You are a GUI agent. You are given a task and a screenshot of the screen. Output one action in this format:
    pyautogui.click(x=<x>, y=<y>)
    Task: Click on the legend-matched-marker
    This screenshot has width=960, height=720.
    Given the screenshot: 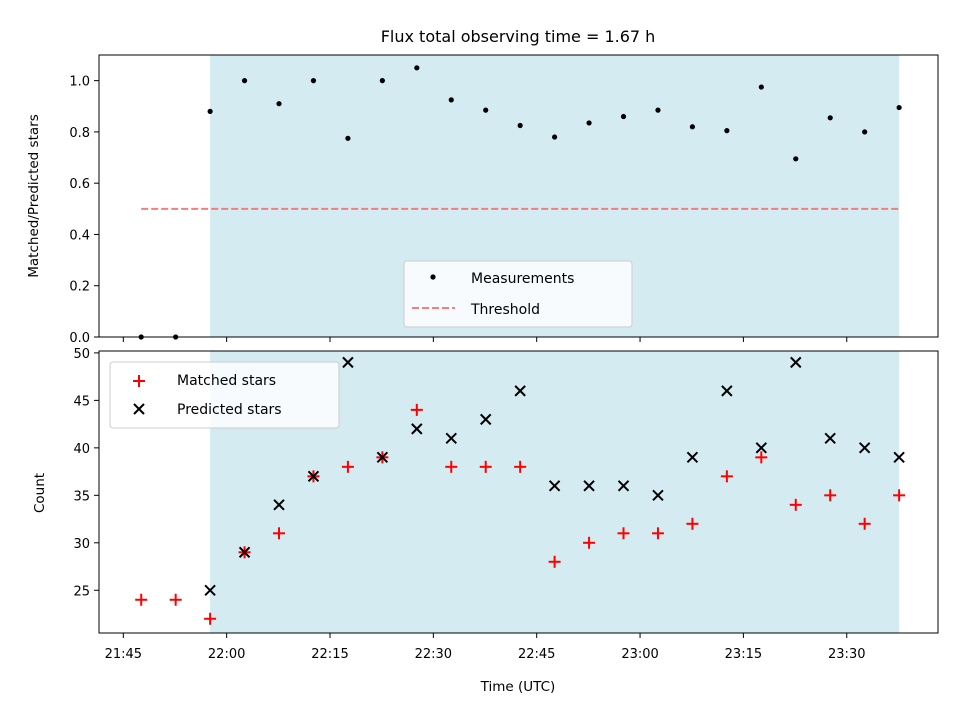 What is the action you would take?
    pyautogui.click(x=139, y=381)
    